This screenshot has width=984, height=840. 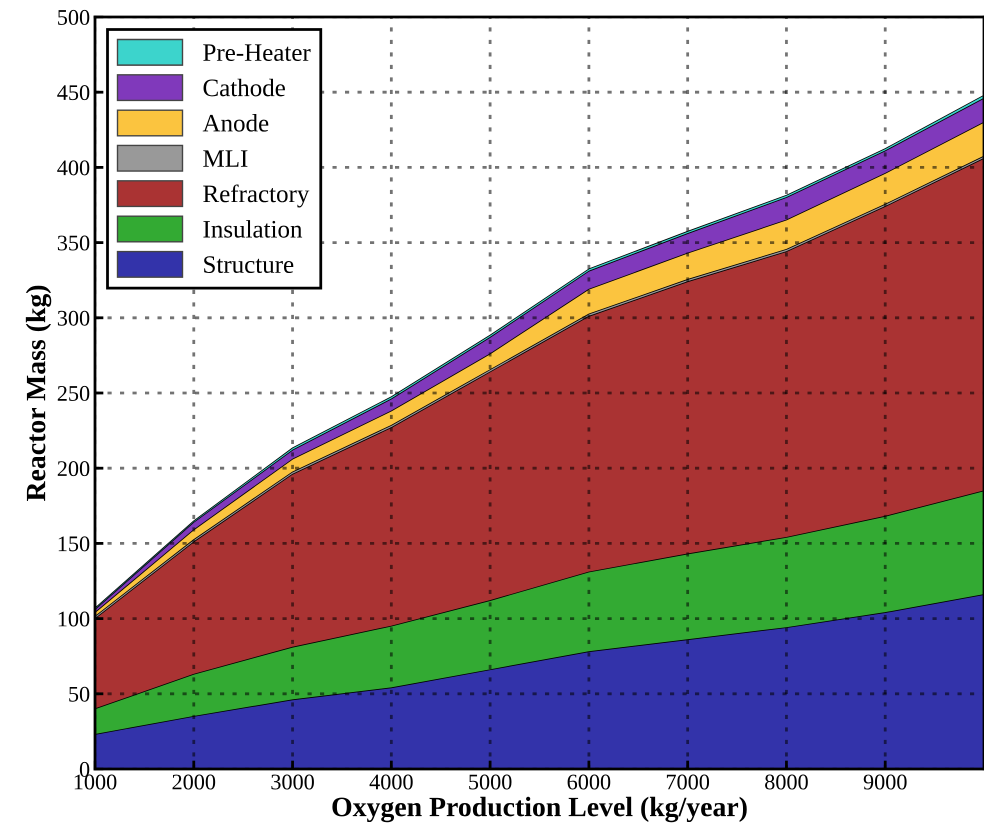 I want to click on y-tick-label: 250, so click(x=74, y=393).